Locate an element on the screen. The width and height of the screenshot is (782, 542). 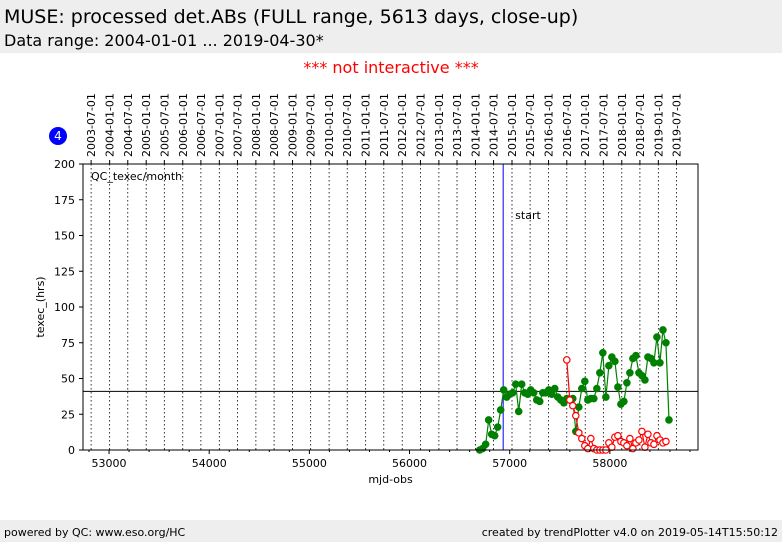
x-tick-label: 57000 is located at coordinates (509, 463).